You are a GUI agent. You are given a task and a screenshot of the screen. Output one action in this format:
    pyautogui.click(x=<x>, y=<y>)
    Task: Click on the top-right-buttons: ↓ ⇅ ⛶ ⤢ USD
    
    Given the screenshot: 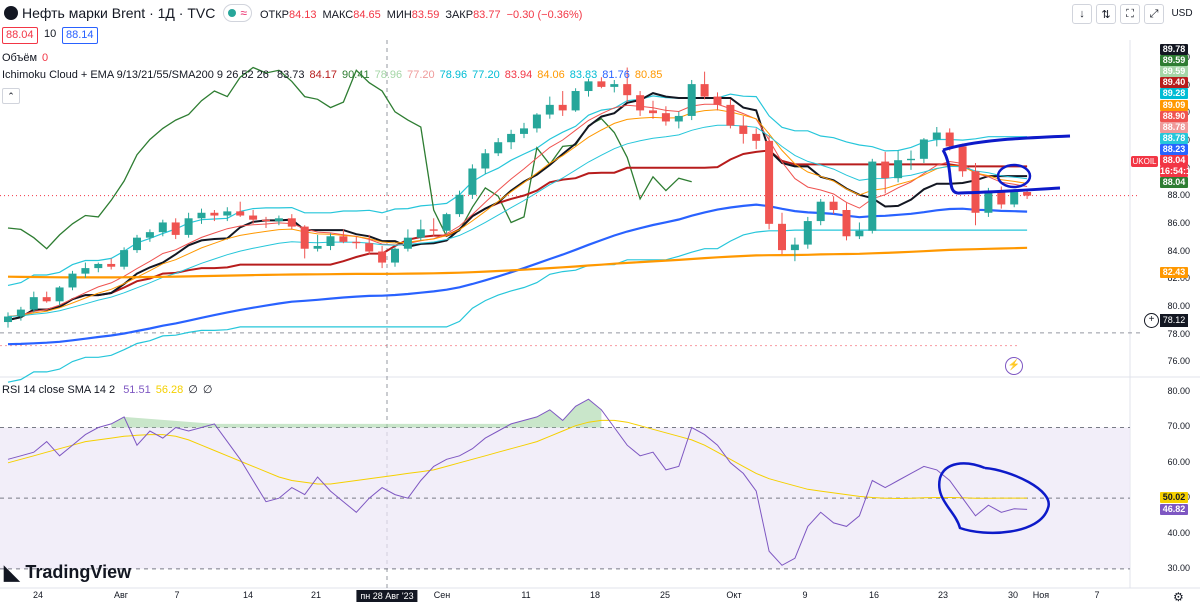 What is the action you would take?
    pyautogui.click(x=1134, y=14)
    